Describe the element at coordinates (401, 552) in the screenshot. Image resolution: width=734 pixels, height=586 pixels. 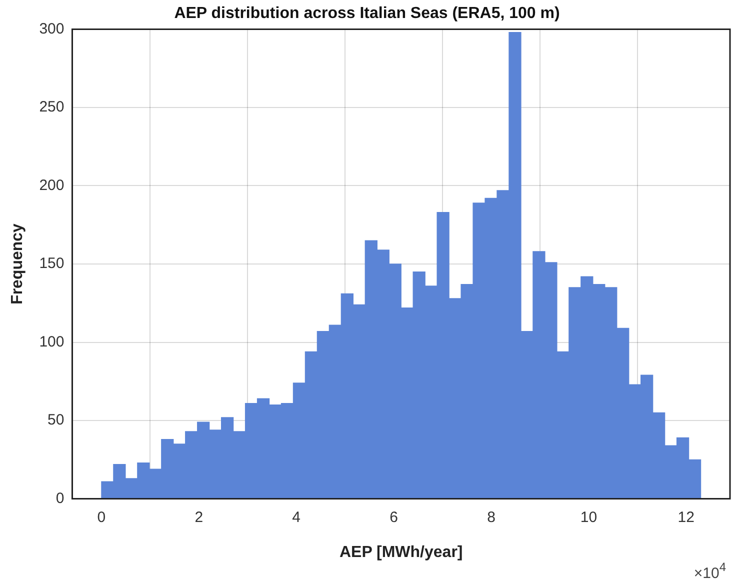
I see `x-axis-title: AEP [MWh/year]` at that location.